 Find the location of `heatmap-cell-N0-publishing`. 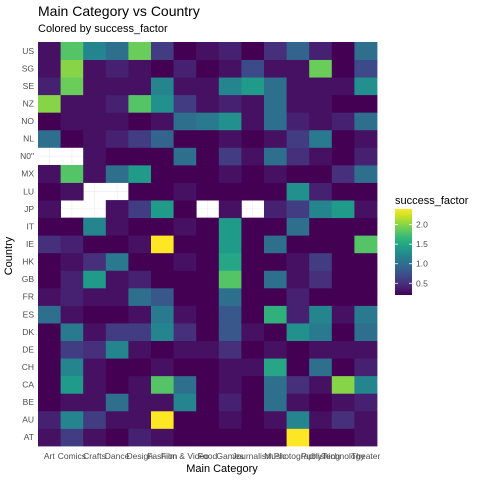

heatmap-cell-N0-publishing is located at coordinates (321, 156).